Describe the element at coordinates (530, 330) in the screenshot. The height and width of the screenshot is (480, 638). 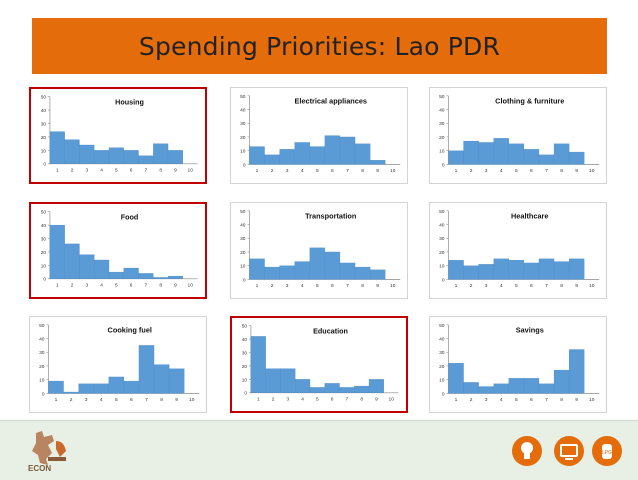
I see `chart-title: Savings` at that location.